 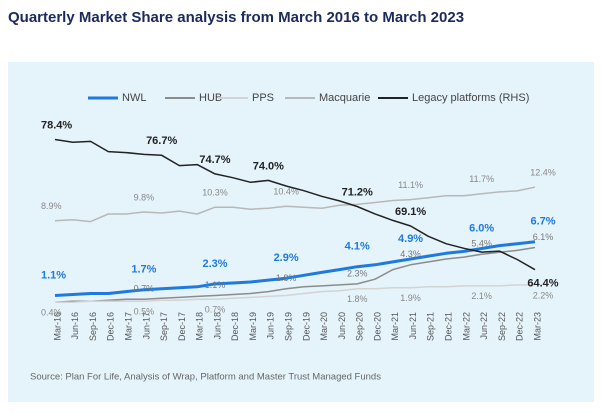 I want to click on data-label: 2.1%, so click(x=481, y=296).